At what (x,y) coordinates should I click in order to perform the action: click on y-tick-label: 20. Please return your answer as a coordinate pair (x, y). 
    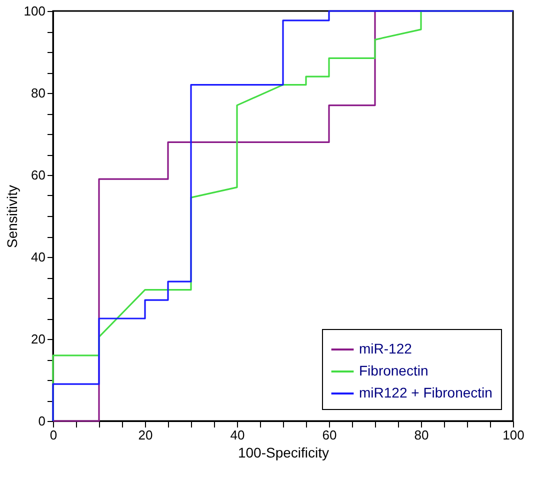
    Looking at the image, I should click on (38, 339).